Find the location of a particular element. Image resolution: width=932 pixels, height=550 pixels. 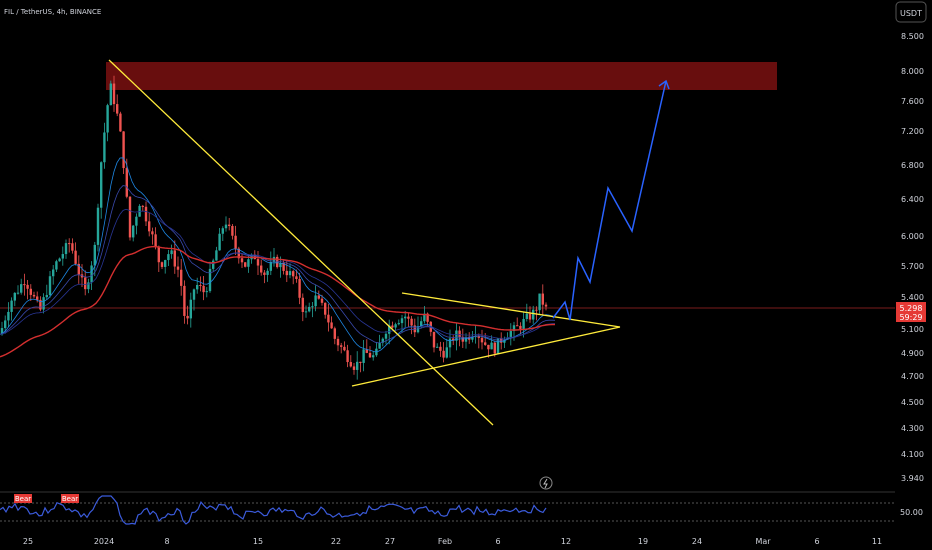

x-tick-label: 2024 is located at coordinates (104, 541).